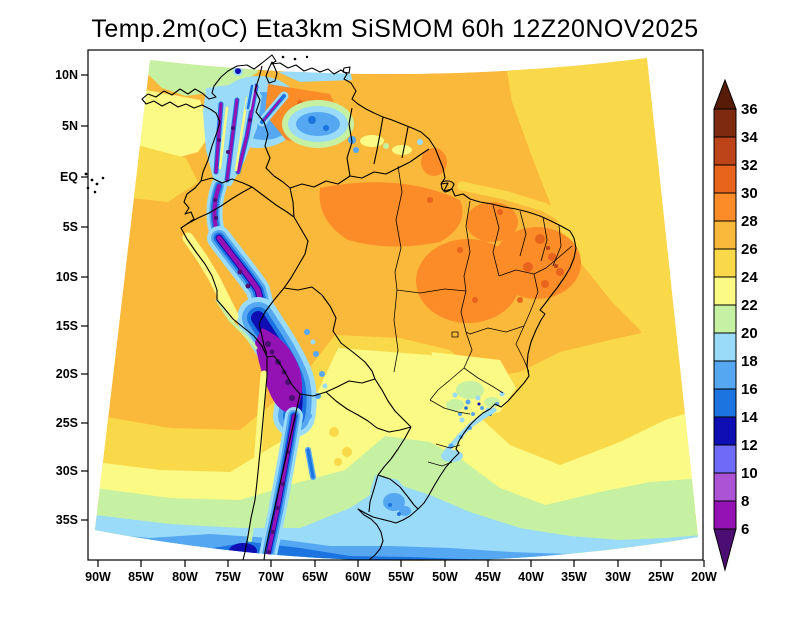 This screenshot has height=618, width=800. What do you see at coordinates (749, 165) in the screenshot?
I see `colorbar-label: 32` at bounding box center [749, 165].